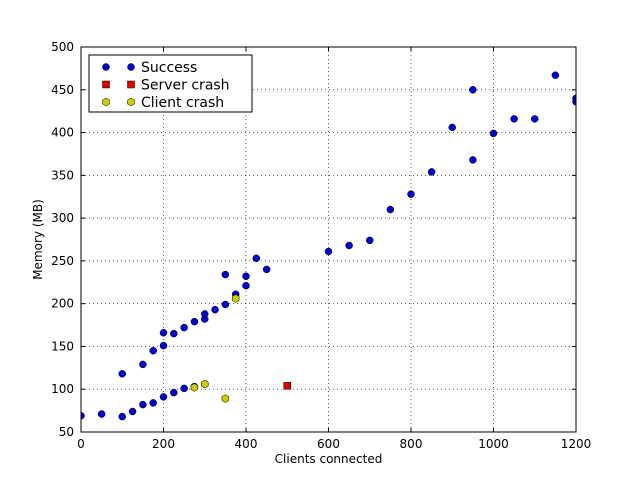  I want to click on legend-label-client-crash: Client crash, so click(182, 103).